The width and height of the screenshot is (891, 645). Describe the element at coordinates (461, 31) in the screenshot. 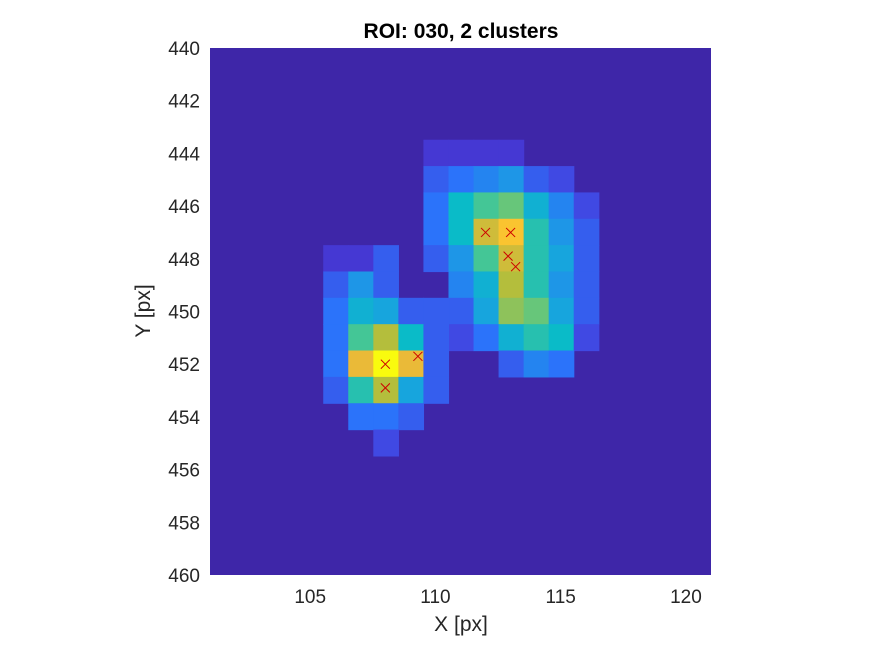

I see `chart-title: ROI: 030, 2 clusters` at that location.